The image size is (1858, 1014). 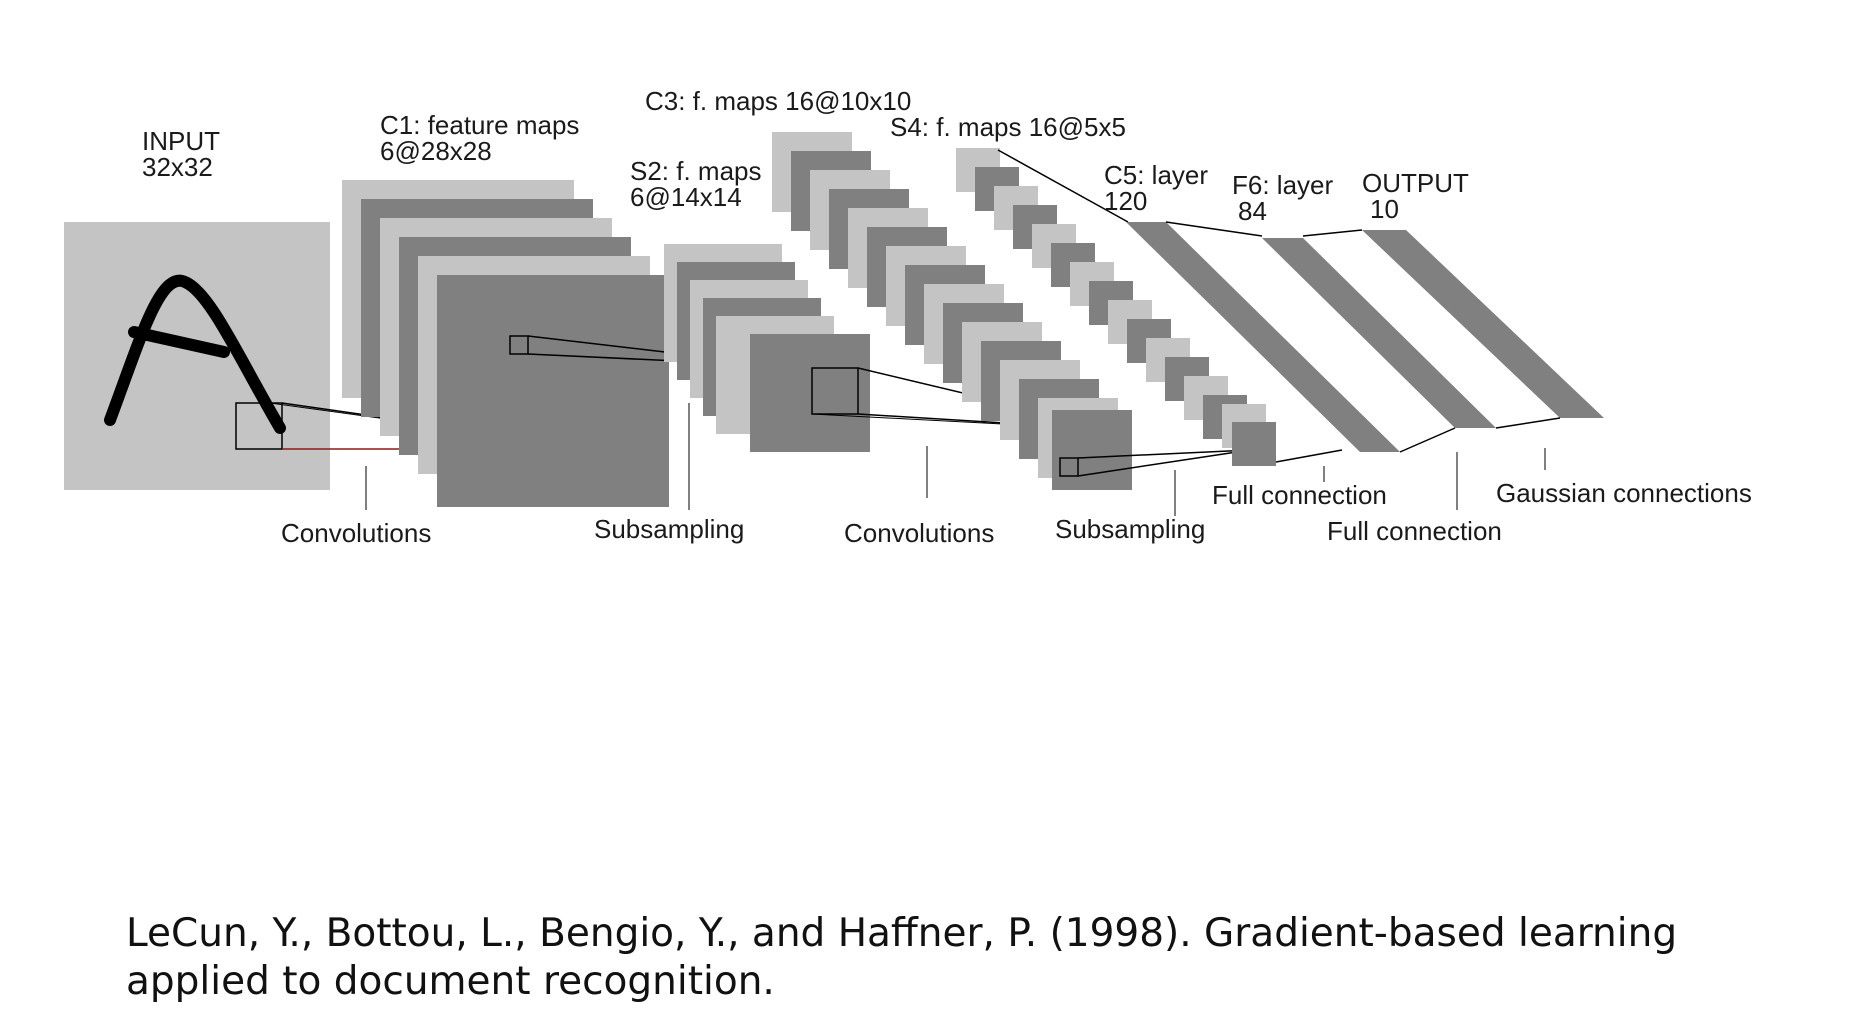 I want to click on output-title-label: OUTPUT, so click(x=1415, y=183).